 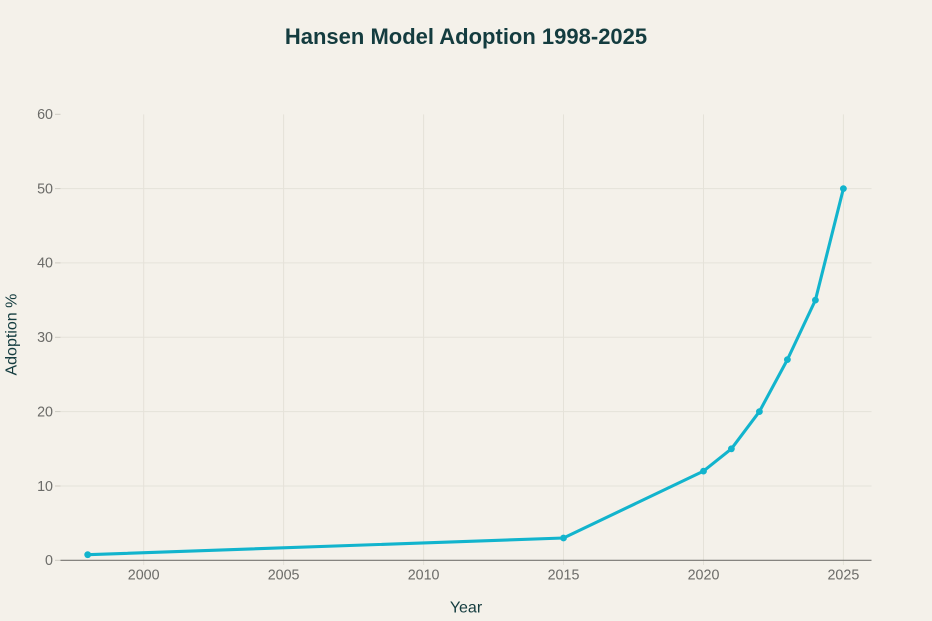 What do you see at coordinates (12, 335) in the screenshot?
I see `svg-text: Adoption %` at bounding box center [12, 335].